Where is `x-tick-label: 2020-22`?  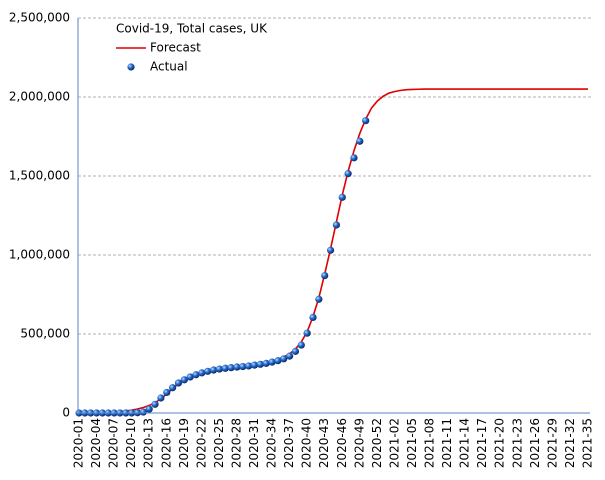
x-tick-label: 2020-22 is located at coordinates (201, 443).